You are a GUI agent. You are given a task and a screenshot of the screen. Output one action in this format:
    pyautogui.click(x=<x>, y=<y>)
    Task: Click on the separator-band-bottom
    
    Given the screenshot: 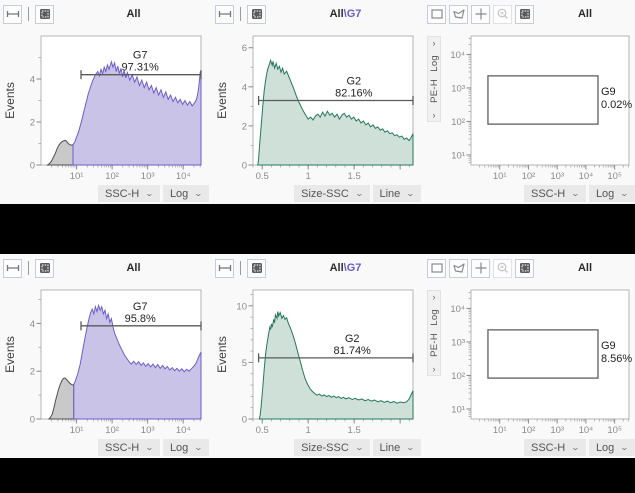 What is the action you would take?
    pyautogui.click(x=317, y=475)
    